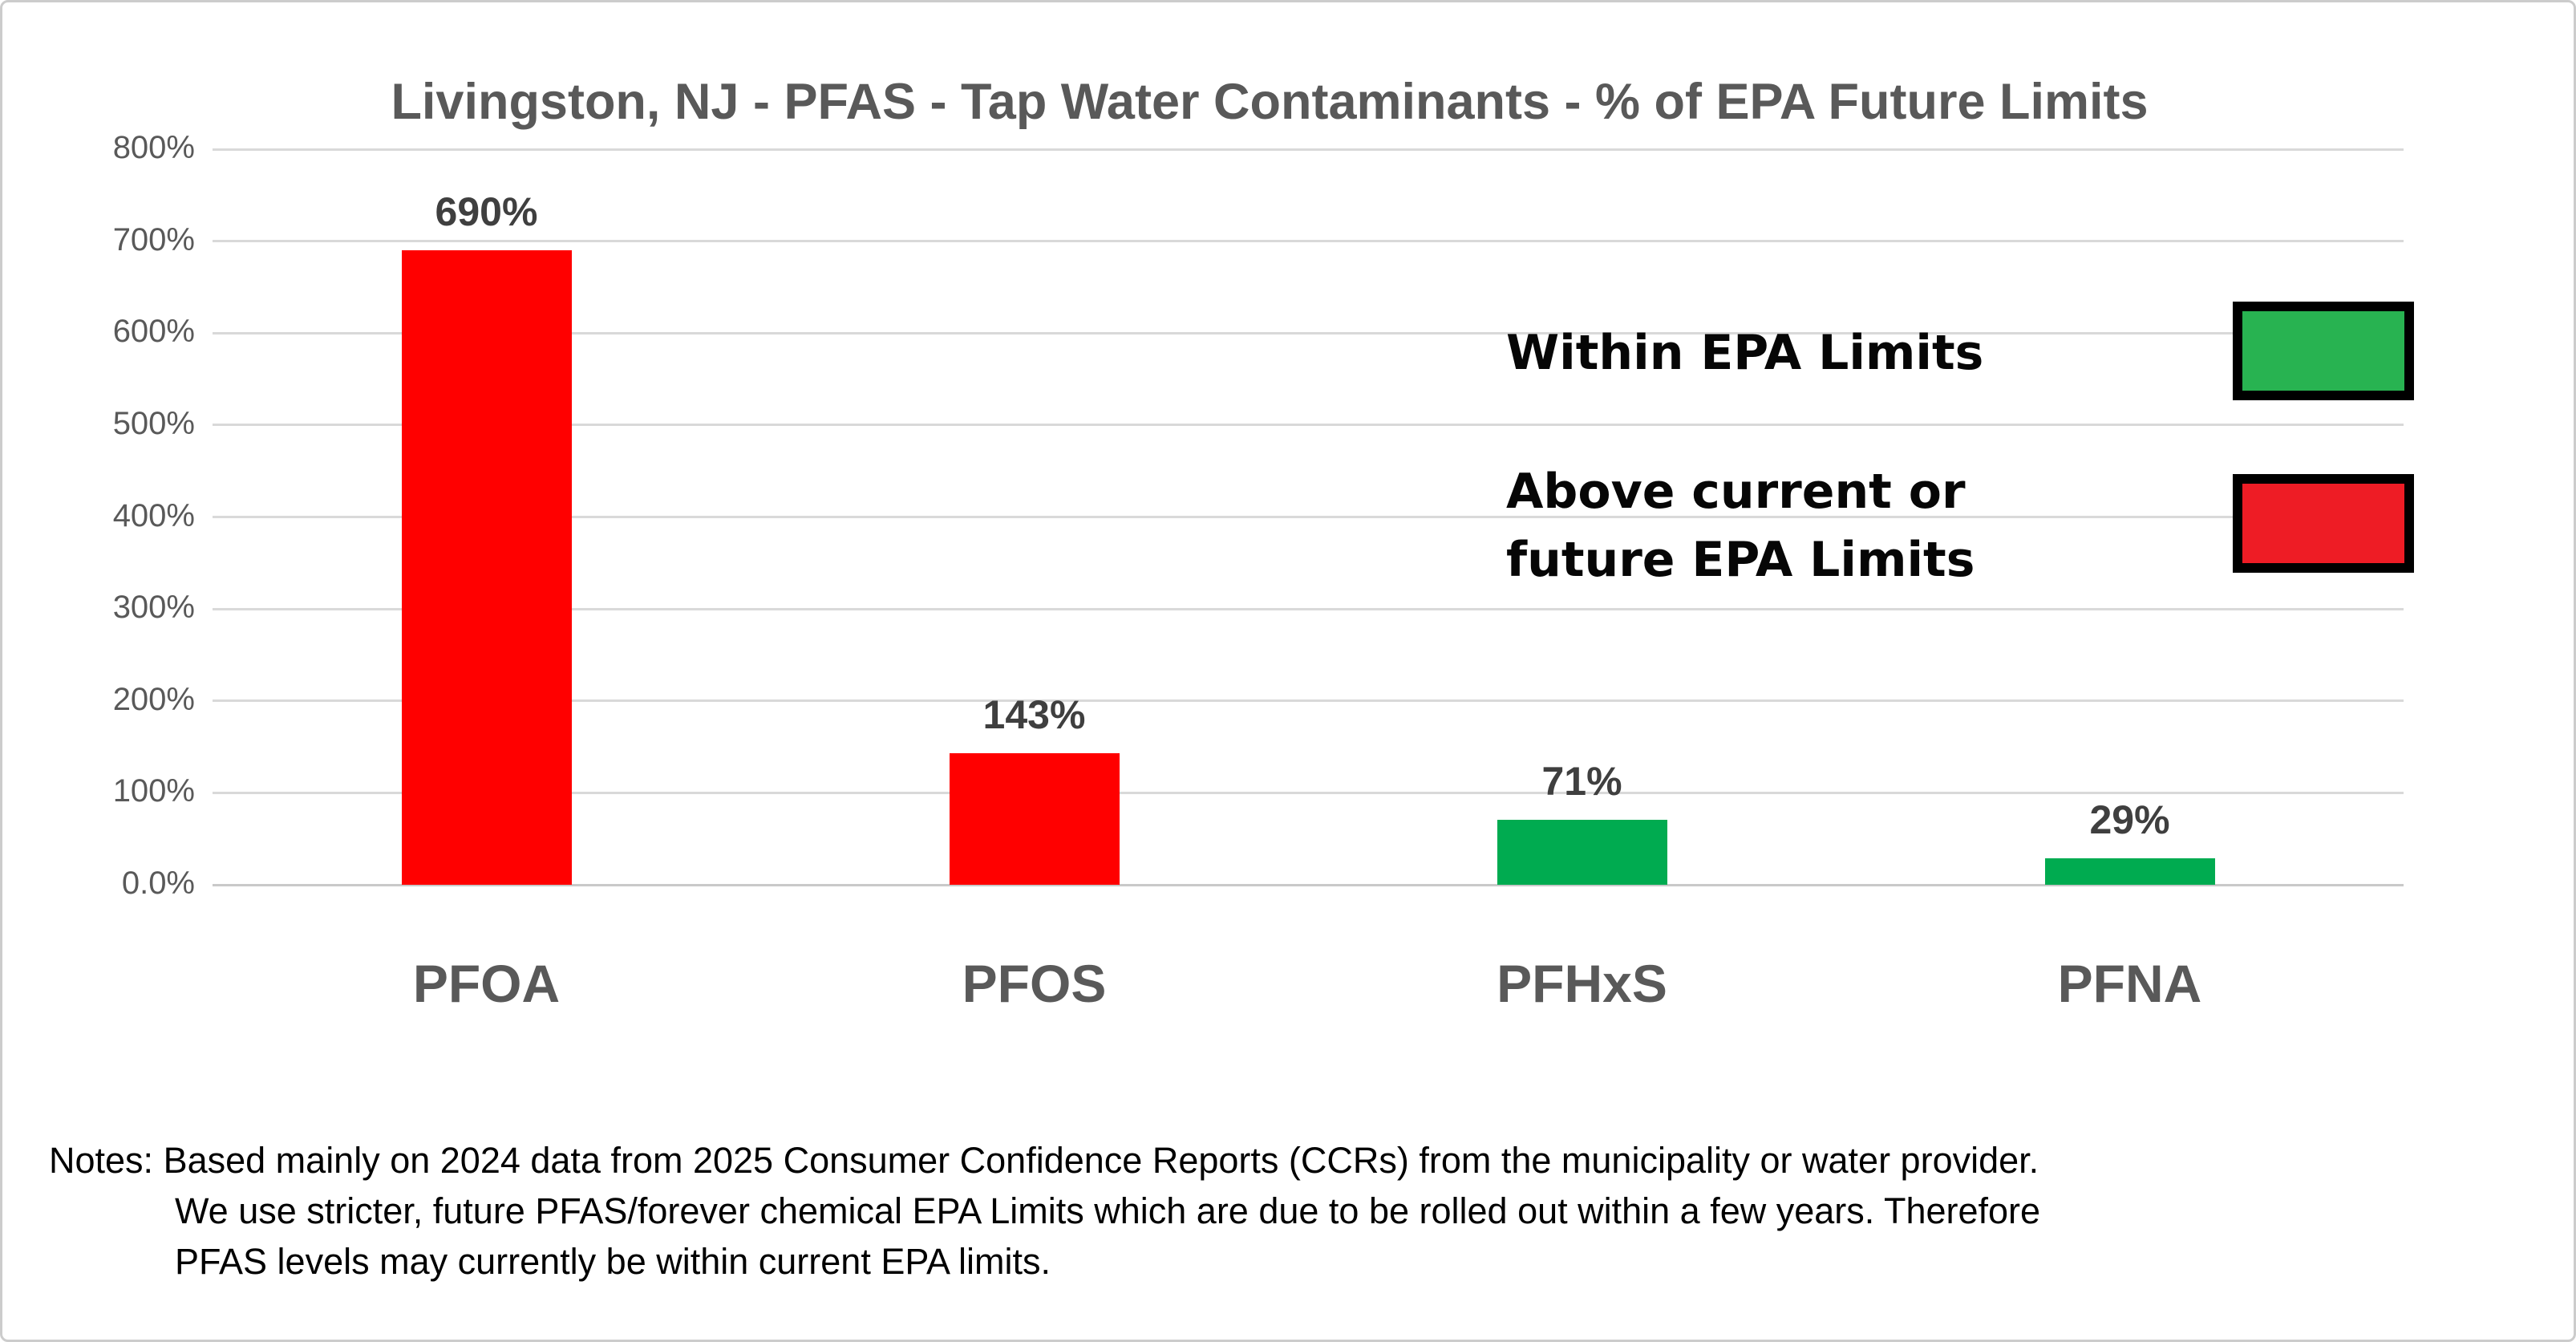 This screenshot has height=1342, width=2576. I want to click on legend-label-above-line2: future EPA Limits, so click(1740, 560).